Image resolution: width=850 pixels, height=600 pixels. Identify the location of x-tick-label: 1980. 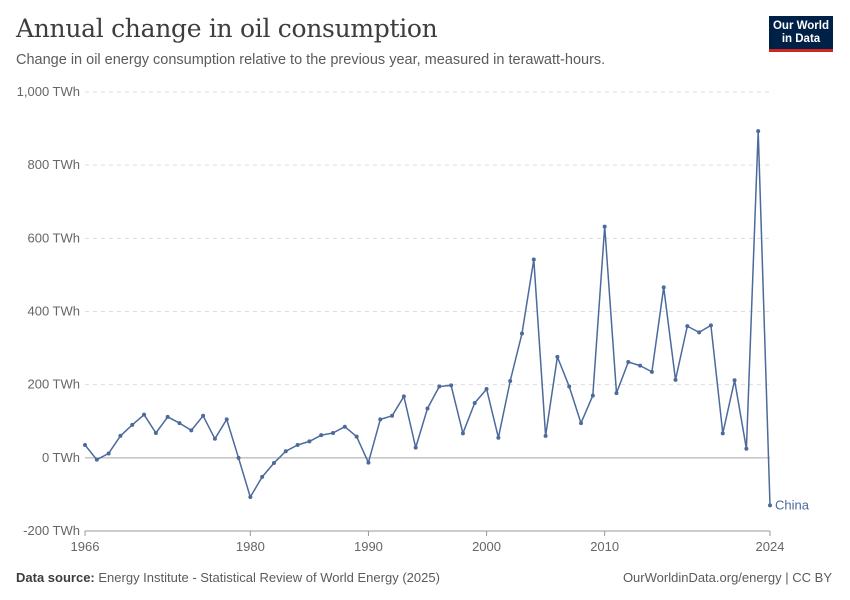
(250, 546).